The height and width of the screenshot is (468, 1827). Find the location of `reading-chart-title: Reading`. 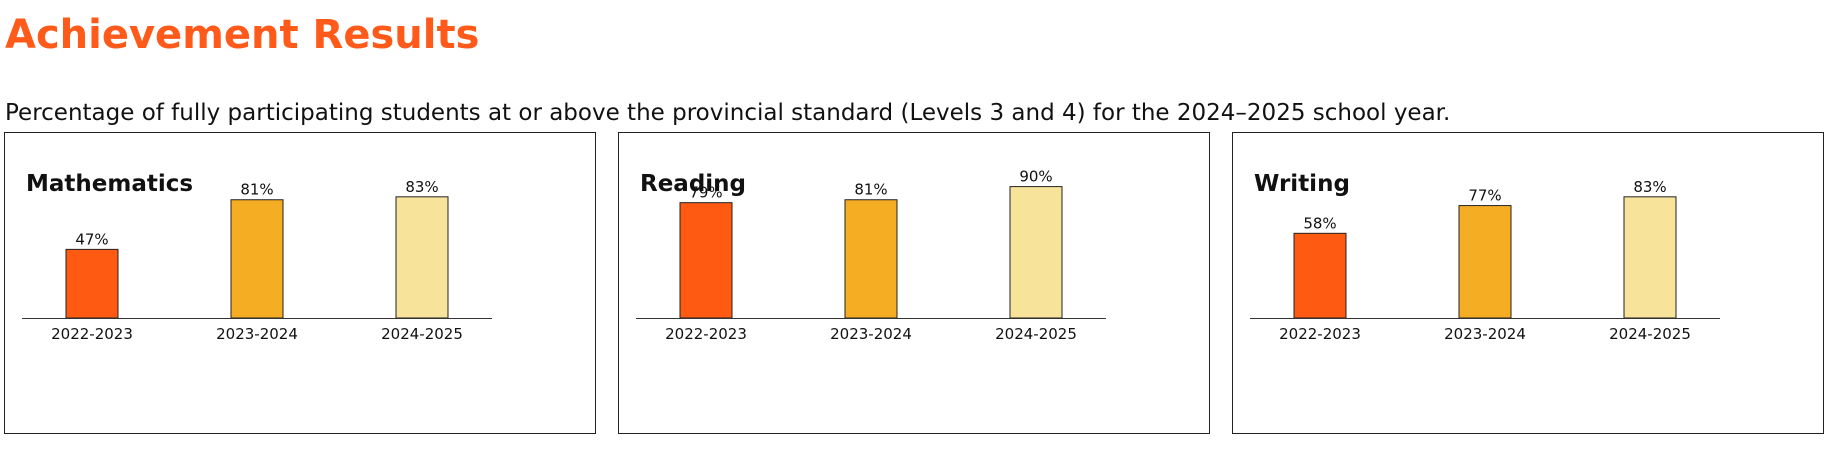

reading-chart-title: Reading is located at coordinates (693, 184).